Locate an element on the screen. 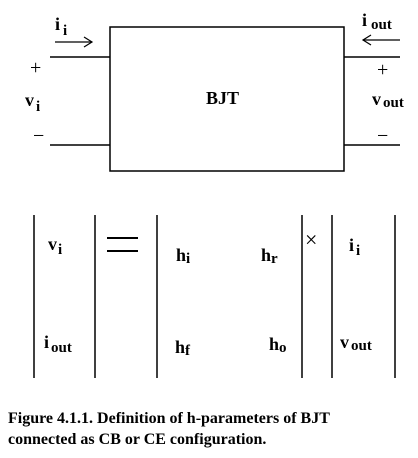  bjt-label: BJT is located at coordinates (223, 98).